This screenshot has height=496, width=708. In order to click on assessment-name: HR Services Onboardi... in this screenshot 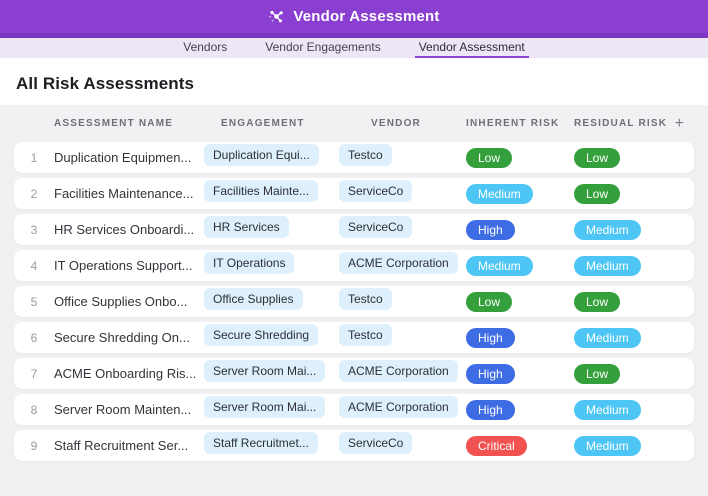, I will do `click(124, 229)`.